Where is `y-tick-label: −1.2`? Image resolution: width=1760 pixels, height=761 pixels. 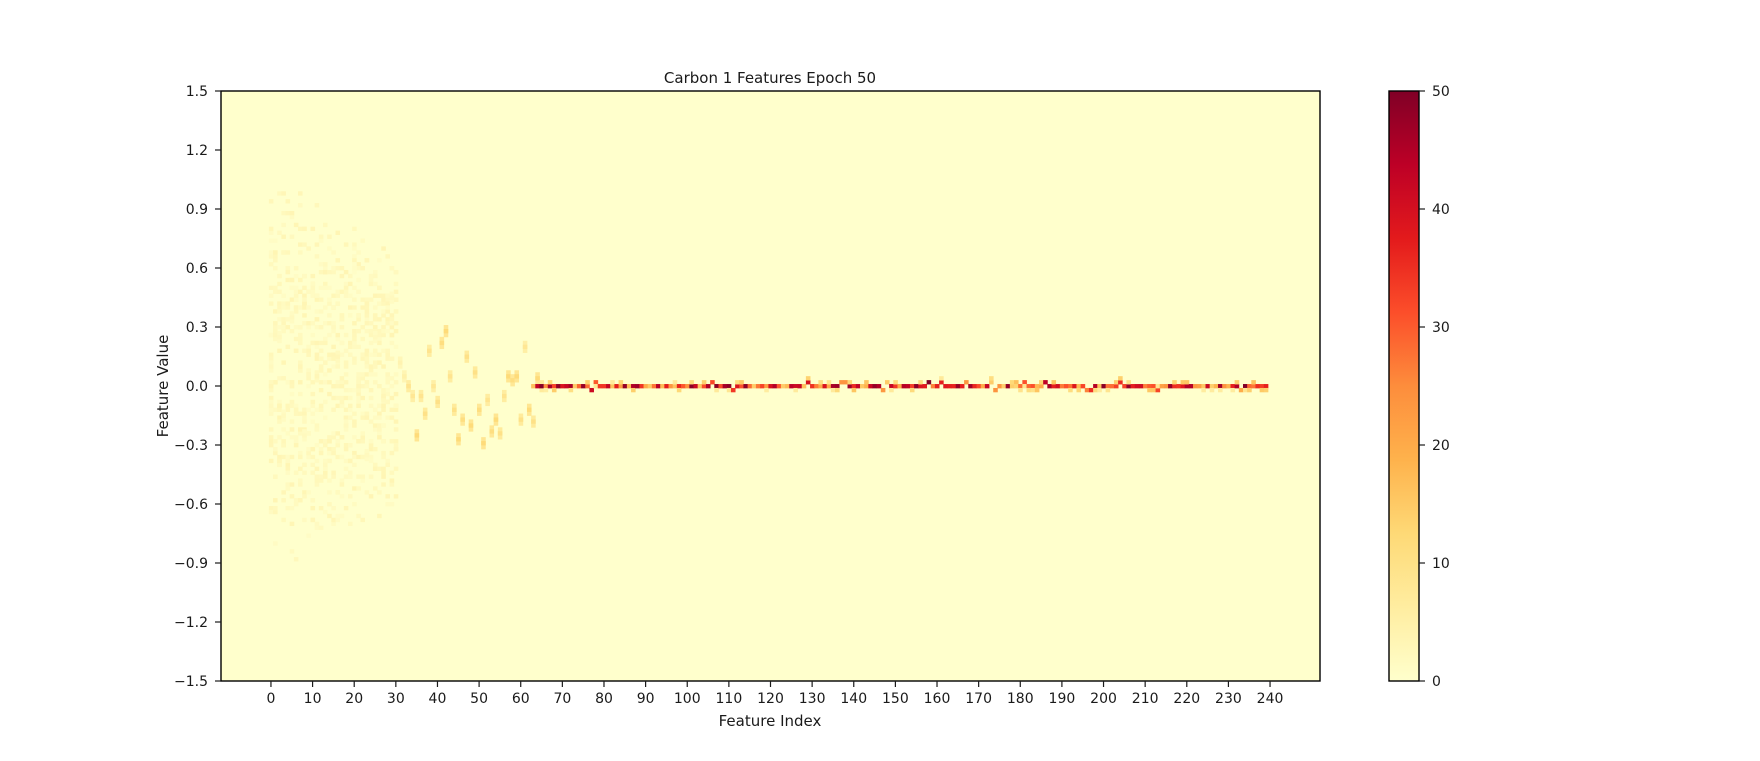 y-tick-label: −1.2 is located at coordinates (191, 623).